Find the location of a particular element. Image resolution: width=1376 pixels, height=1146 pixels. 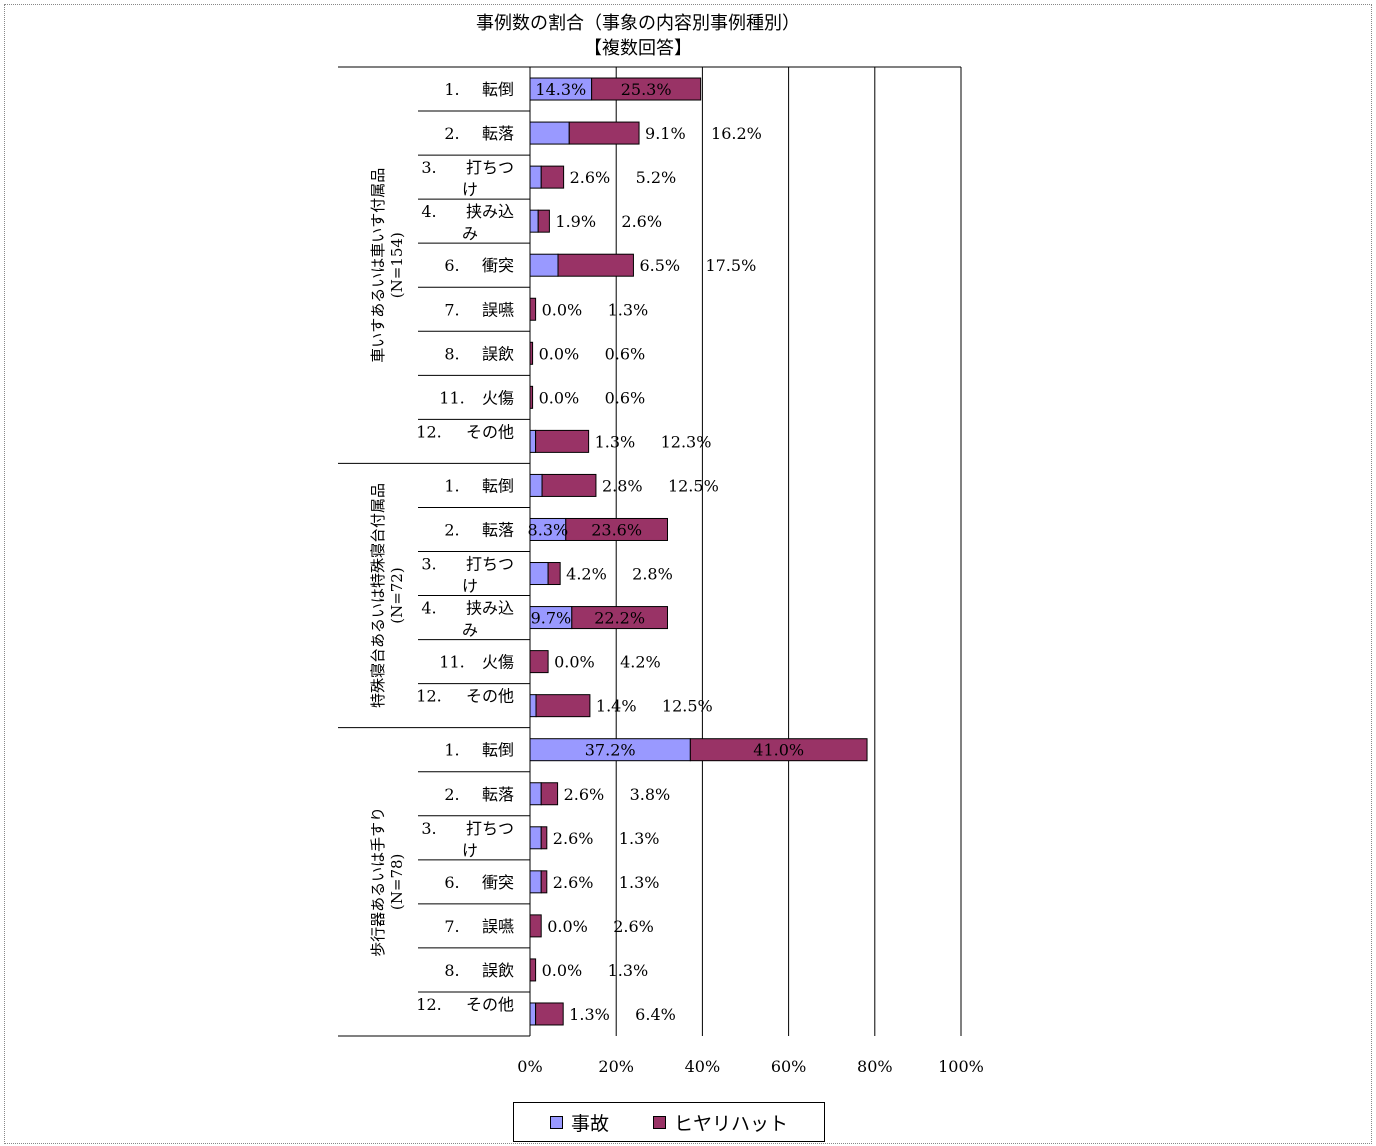

category-name: 転倒 is located at coordinates (498, 750).